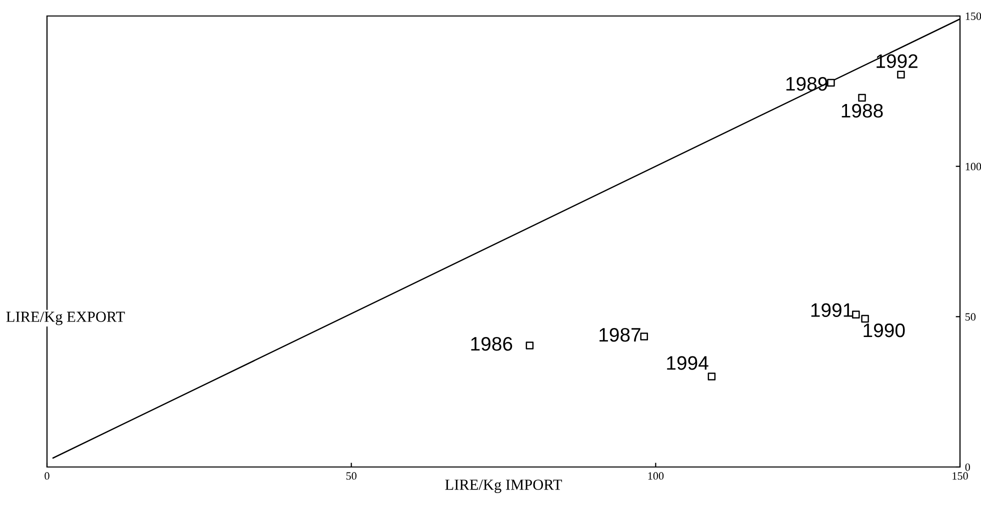 This screenshot has width=981, height=507. What do you see at coordinates (971, 317) in the screenshot?
I see `y-tick-label: 50` at bounding box center [971, 317].